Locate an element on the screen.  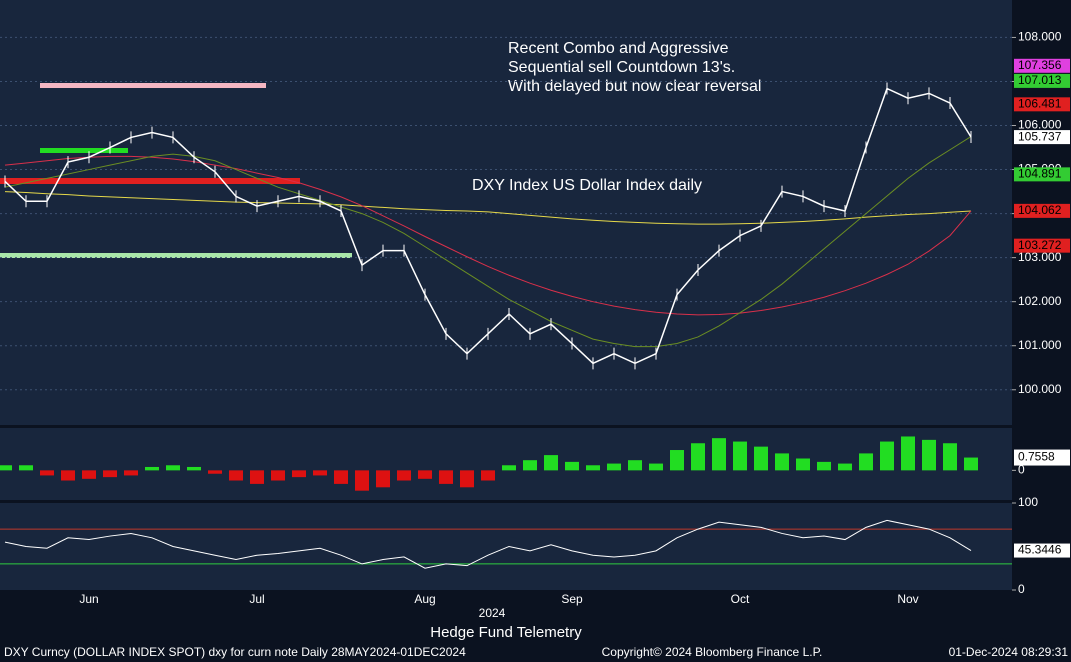
footer-right: 01-Dec-2024 08:29:31 is located at coordinates (1009, 652).